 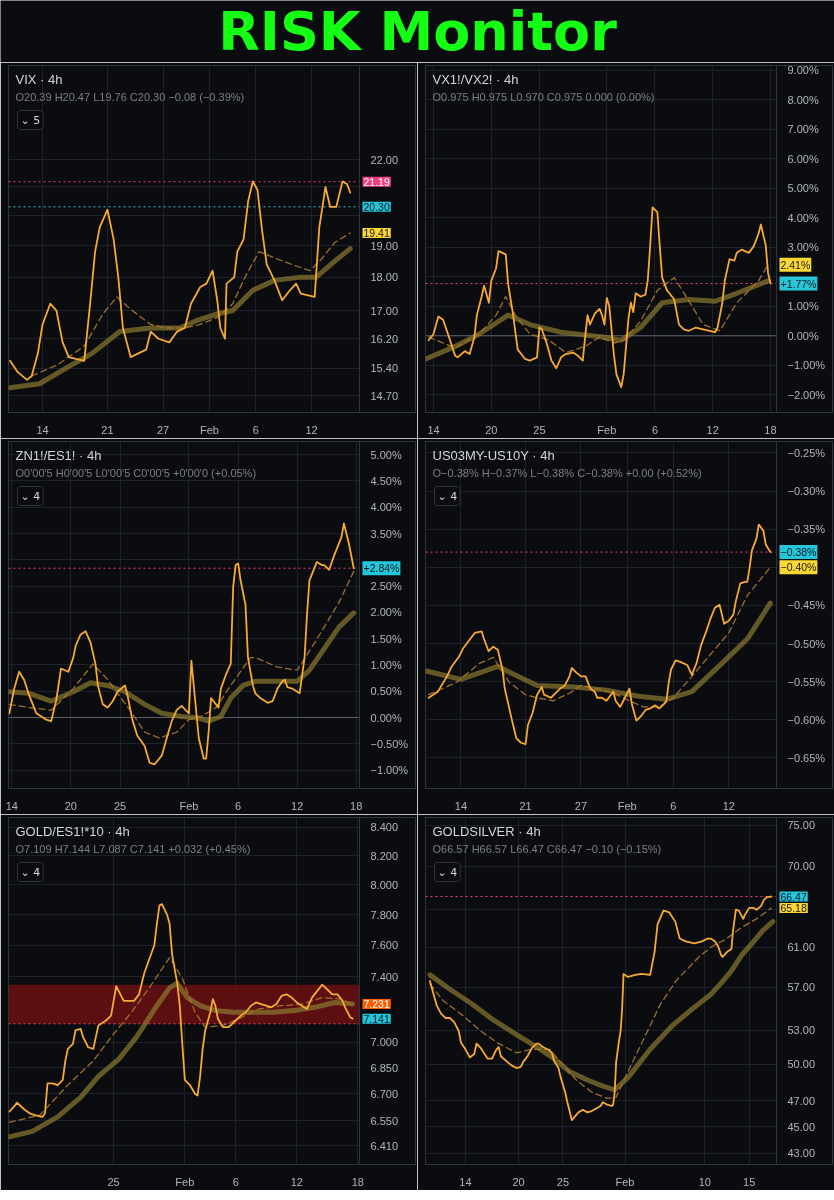 What do you see at coordinates (547, 848) in the screenshot?
I see `text: O66.57 H66.57 L66.47 C66.47 −0.10 (−0.15%)` at bounding box center [547, 848].